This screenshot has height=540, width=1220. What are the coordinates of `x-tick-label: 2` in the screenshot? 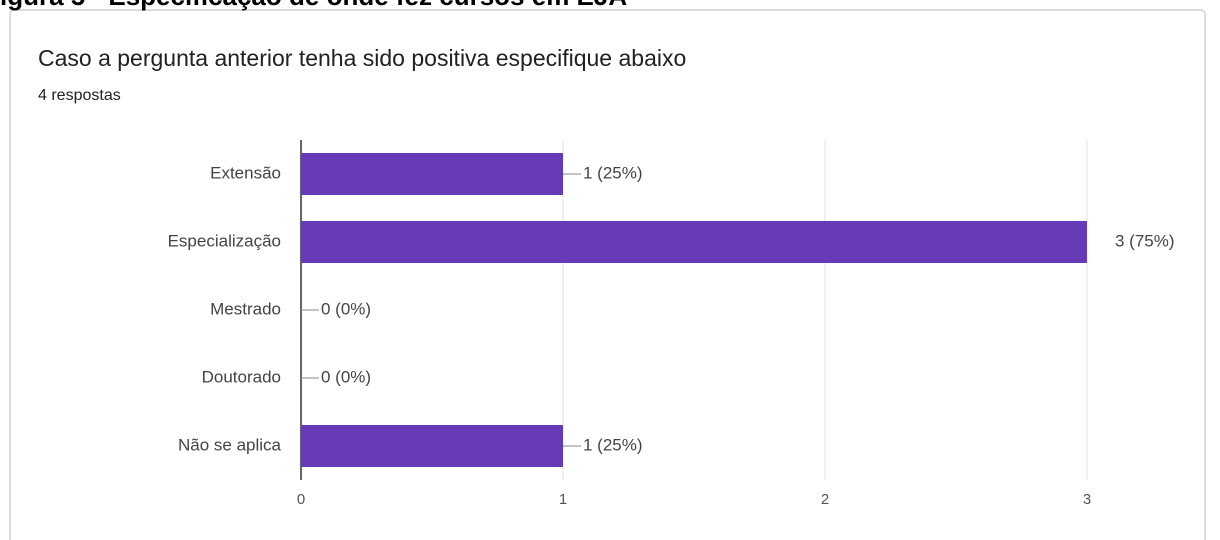 It's located at (825, 499).